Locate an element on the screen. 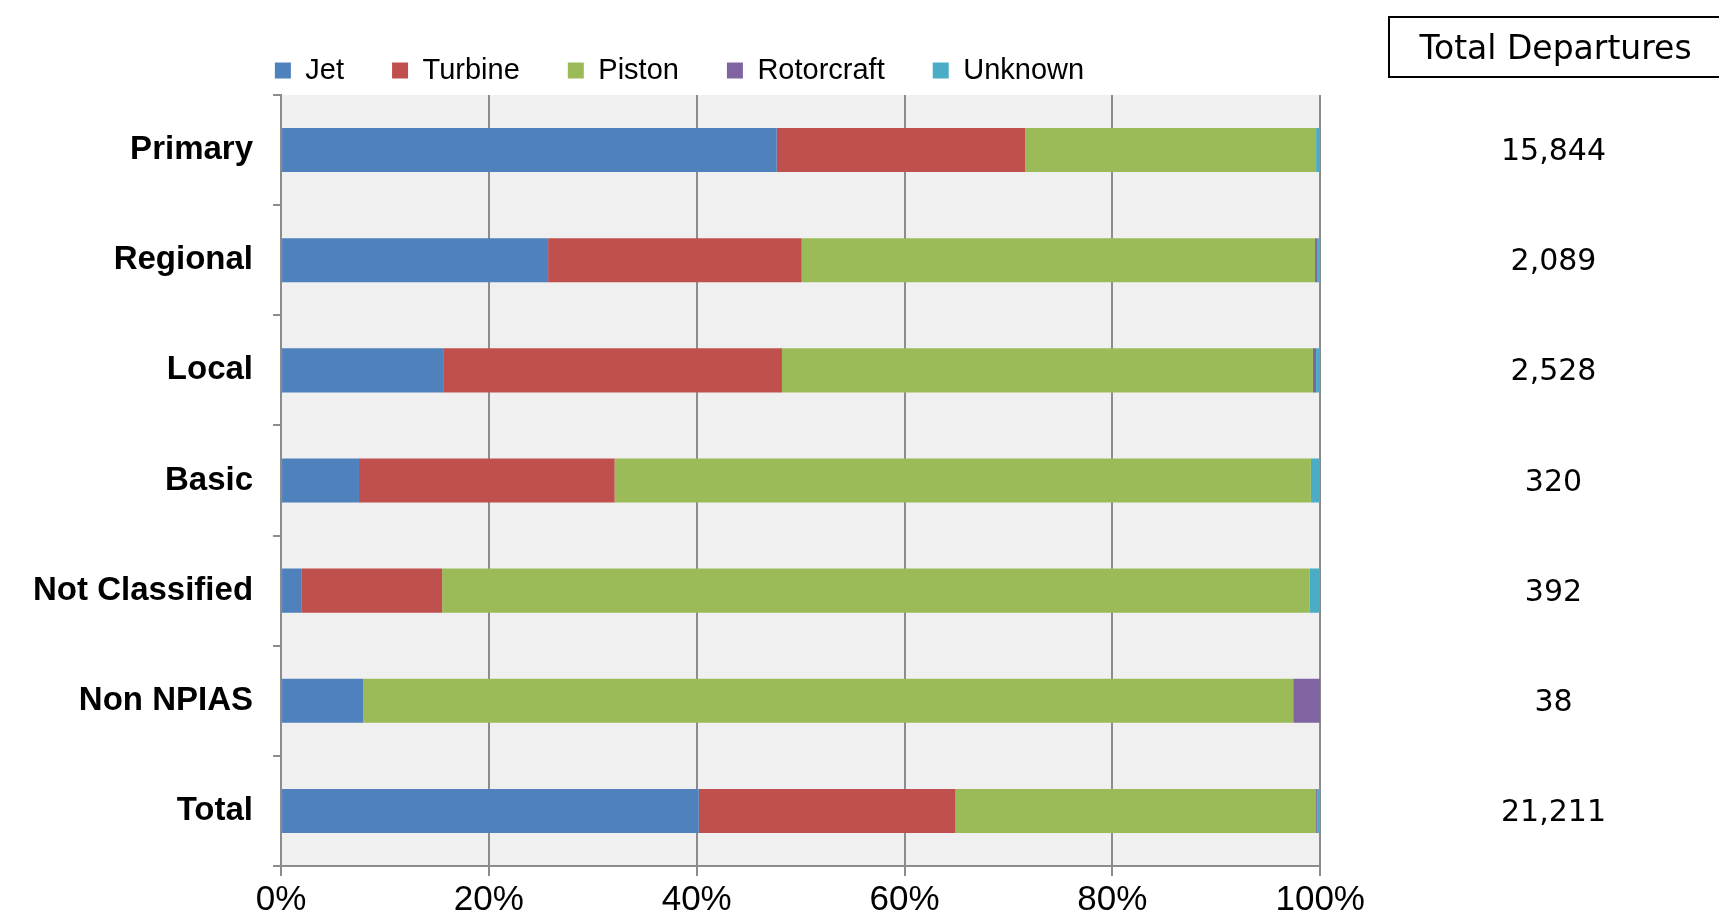  y-tick-label: Regional is located at coordinates (183, 258).